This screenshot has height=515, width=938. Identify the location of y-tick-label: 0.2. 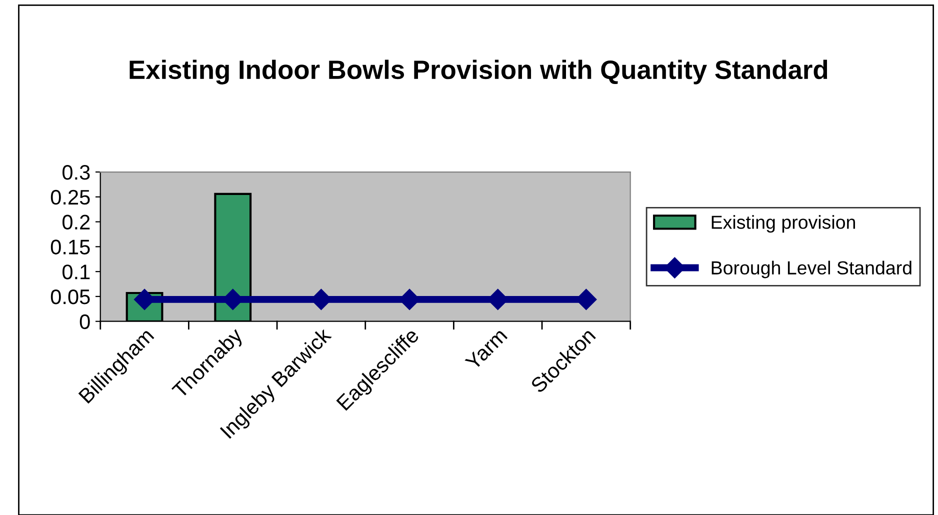
(76, 222).